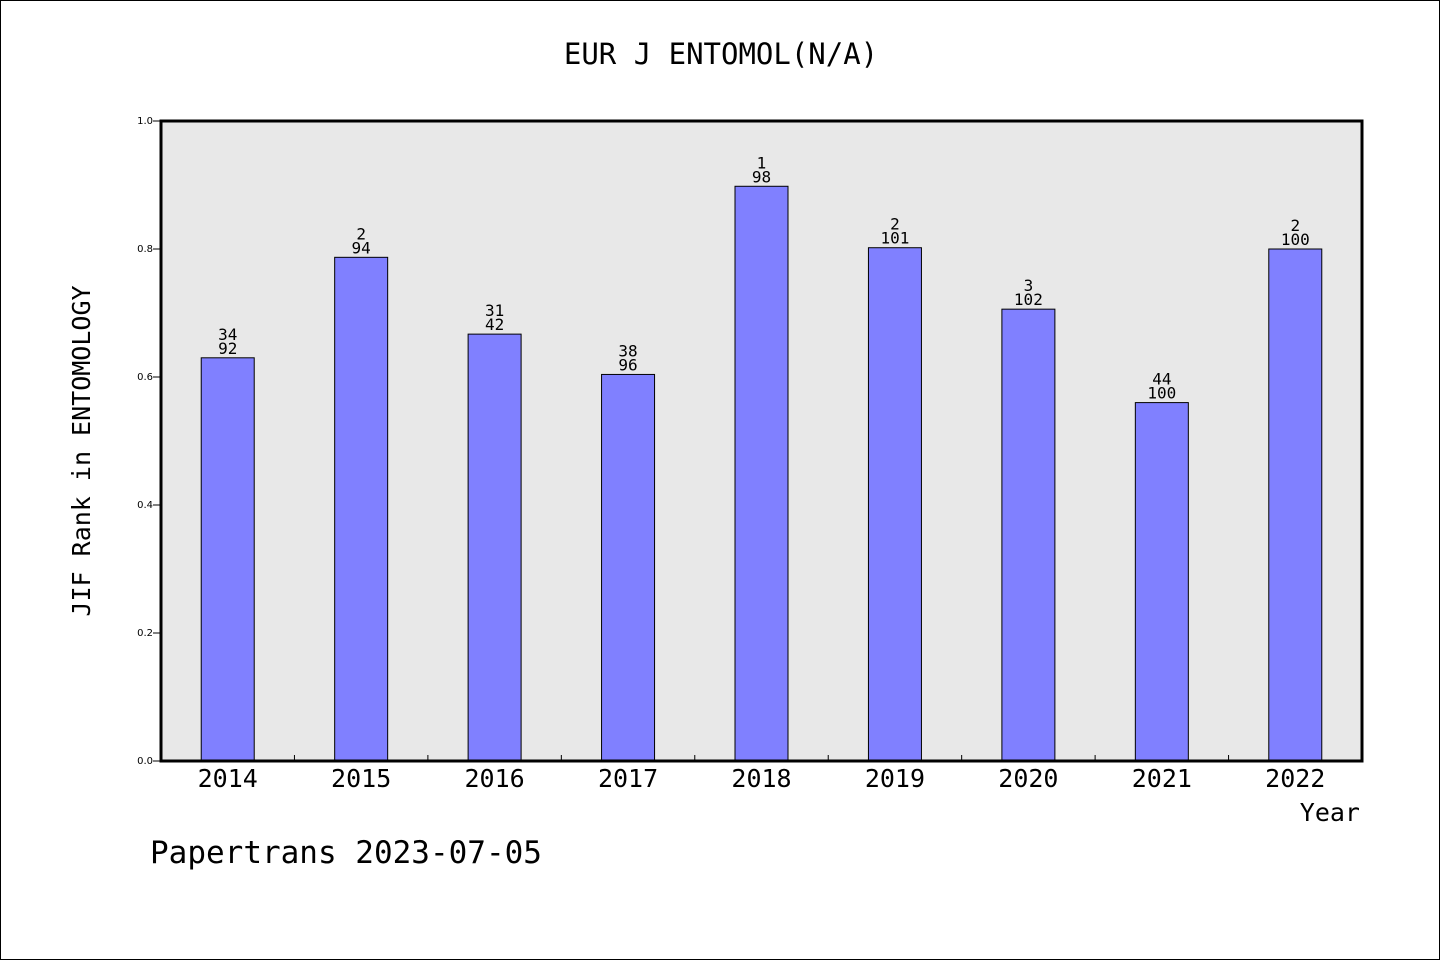 This screenshot has height=961, width=1440. What do you see at coordinates (495, 778) in the screenshot?
I see `x-tick-label: 2016` at bounding box center [495, 778].